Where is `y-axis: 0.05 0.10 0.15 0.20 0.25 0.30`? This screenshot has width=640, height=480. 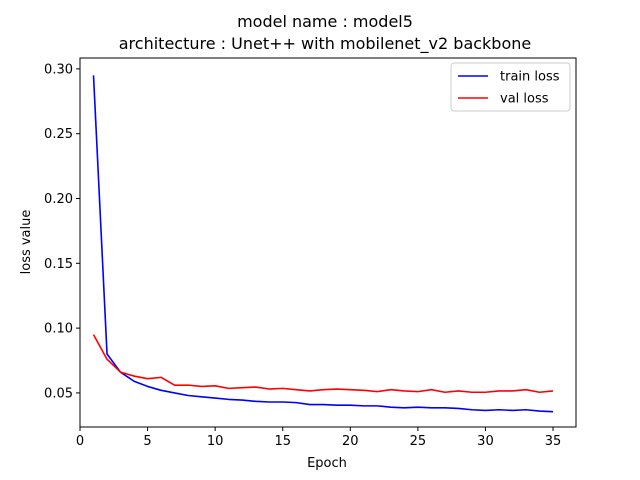 y-axis: 0.05 0.10 0.15 0.20 0.25 0.30 is located at coordinates (62, 231).